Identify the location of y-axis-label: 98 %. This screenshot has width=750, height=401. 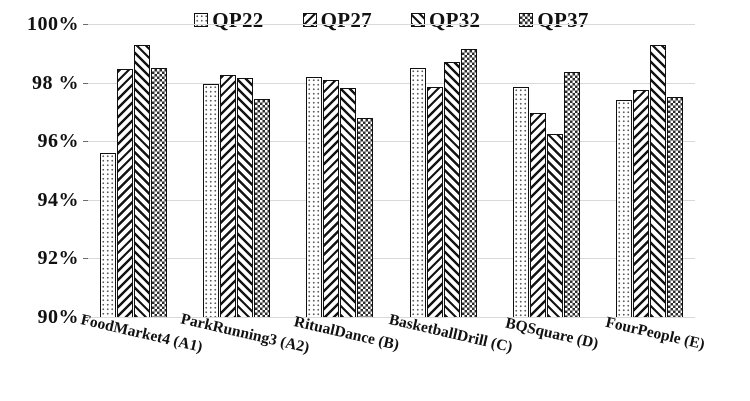
(55, 83).